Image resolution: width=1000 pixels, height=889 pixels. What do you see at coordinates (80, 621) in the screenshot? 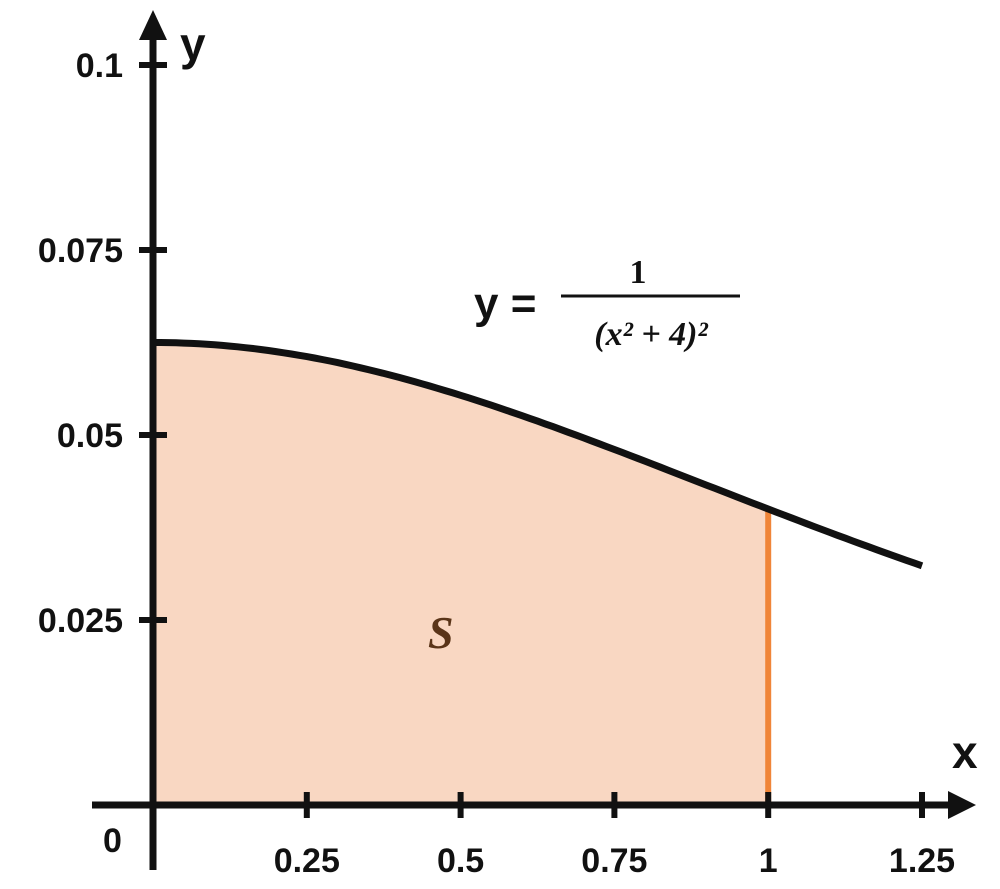
I see `y-tick-label: 0.025` at bounding box center [80, 621].